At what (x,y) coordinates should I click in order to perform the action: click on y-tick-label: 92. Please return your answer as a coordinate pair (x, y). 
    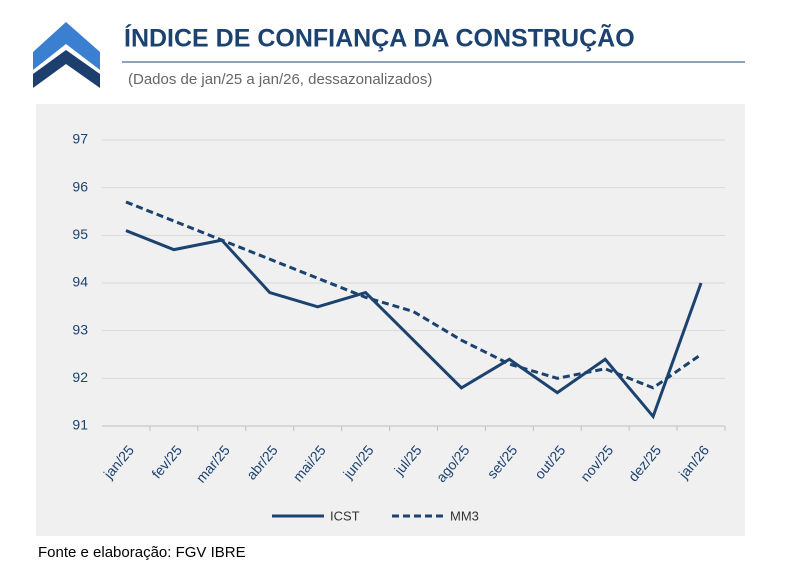
    Looking at the image, I should click on (80, 377).